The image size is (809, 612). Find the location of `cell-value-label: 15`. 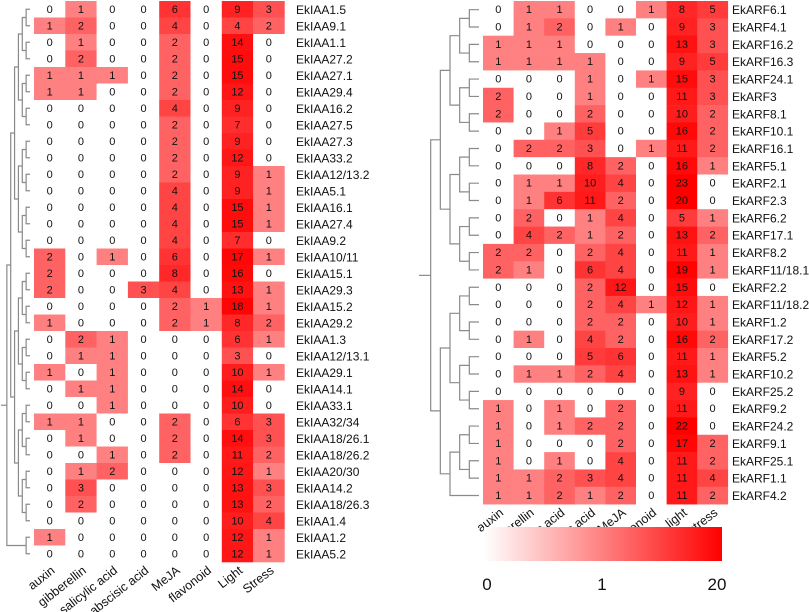

cell-value-label: 15 is located at coordinates (682, 80).